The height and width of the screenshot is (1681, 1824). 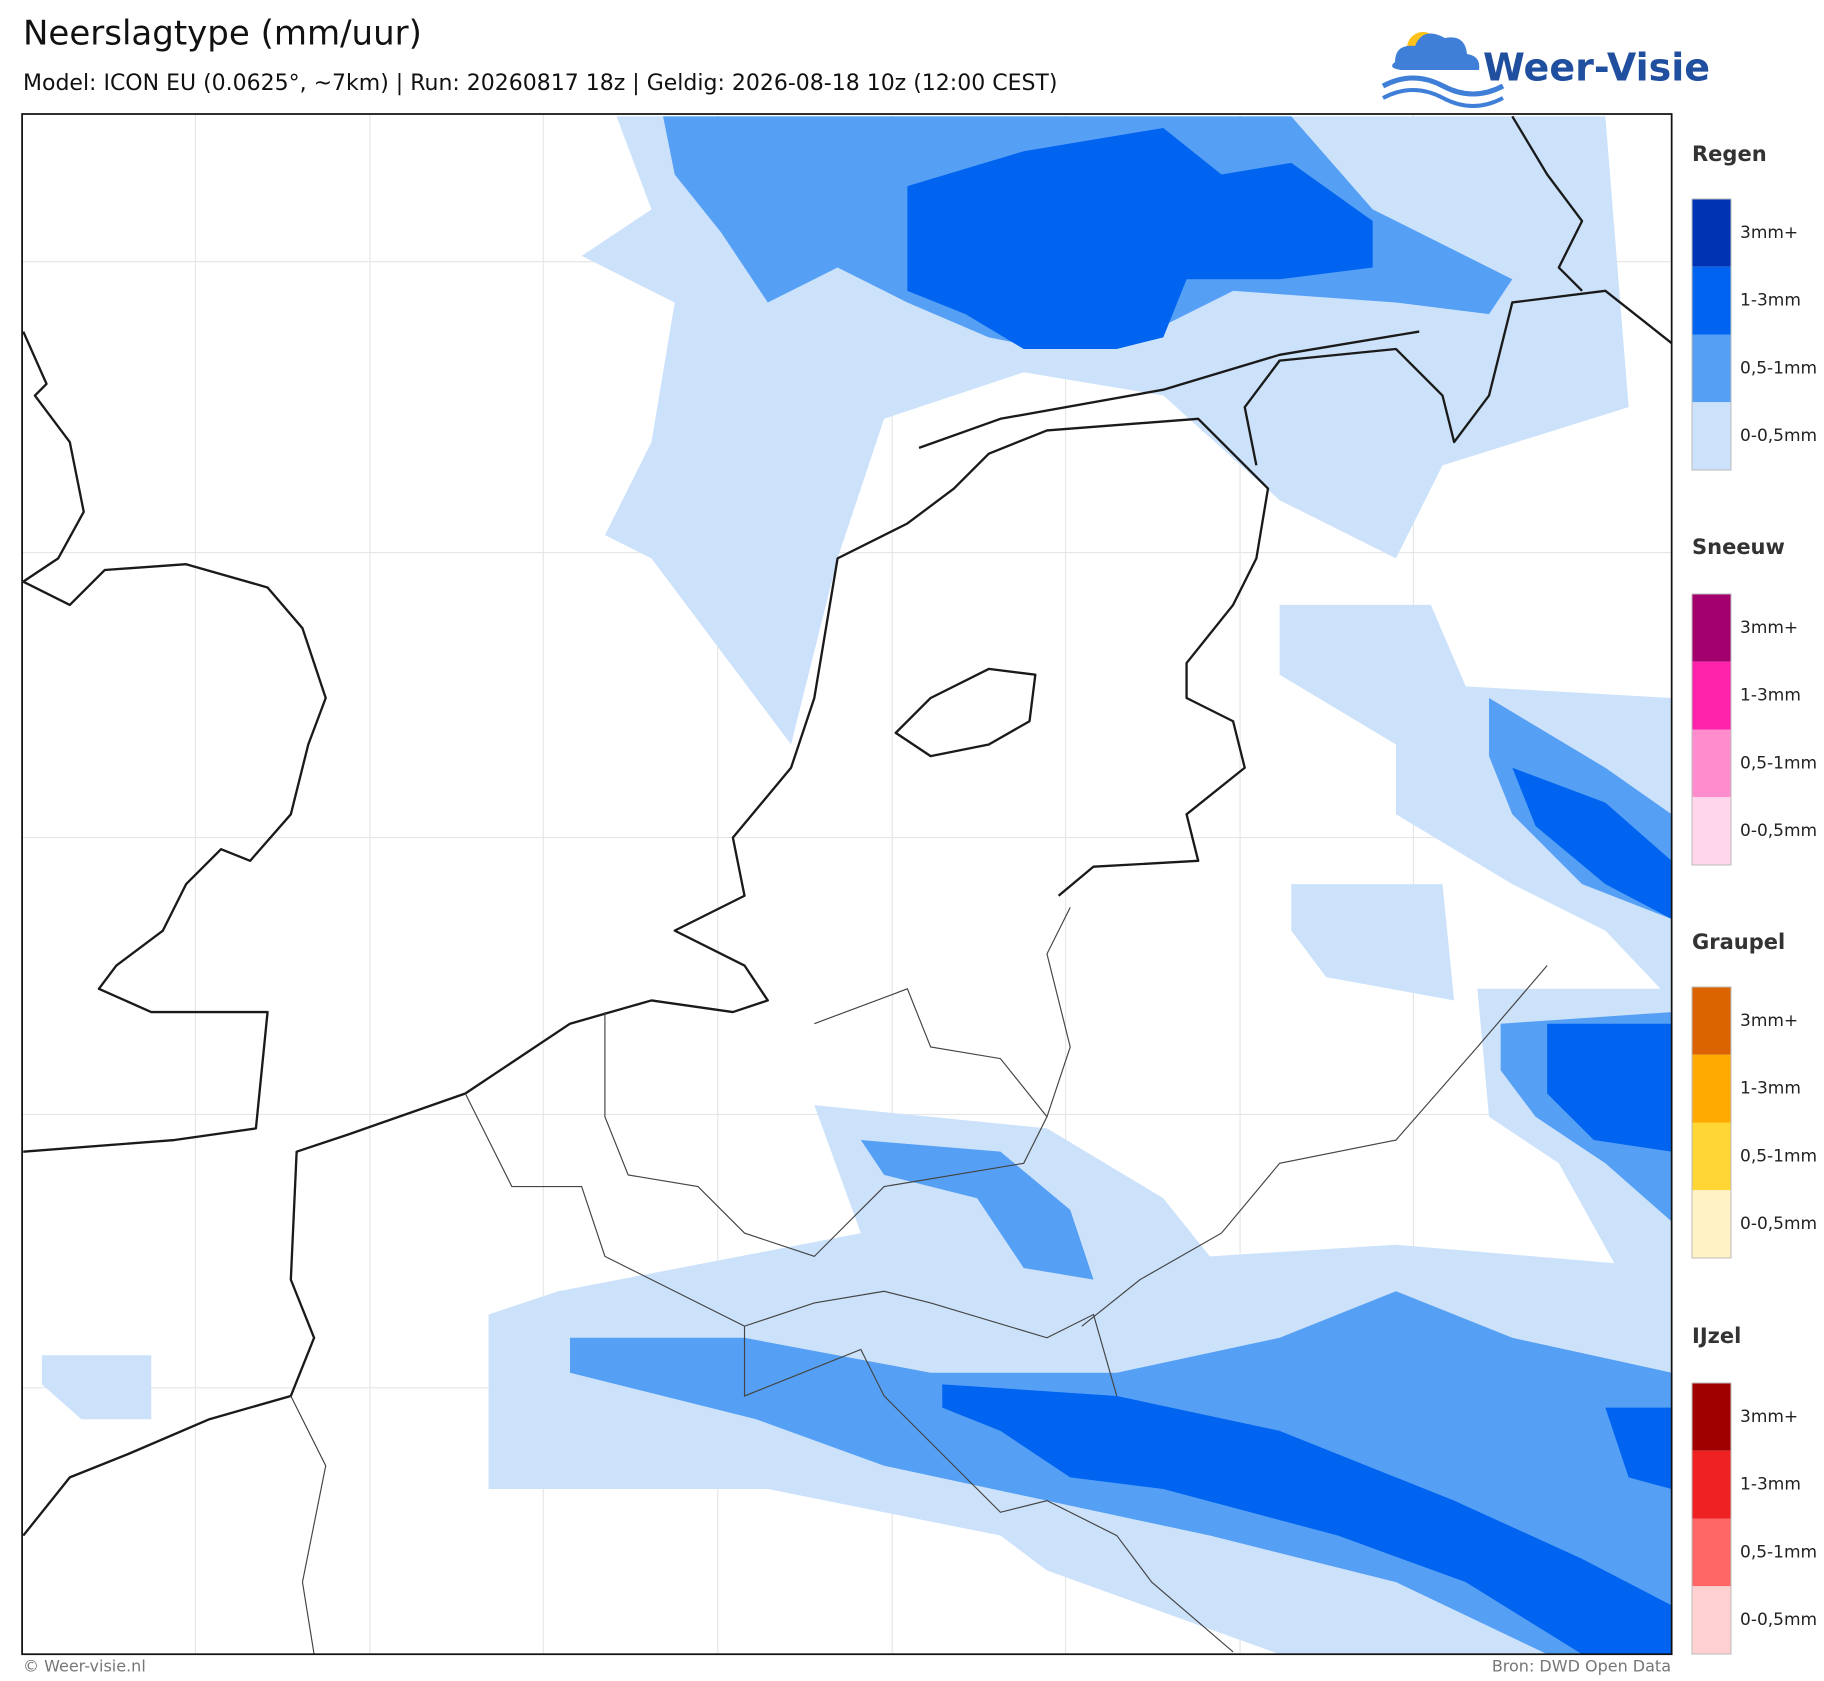 What do you see at coordinates (222, 34) in the screenshot?
I see `title: Neerslagtype (mm/uur)` at bounding box center [222, 34].